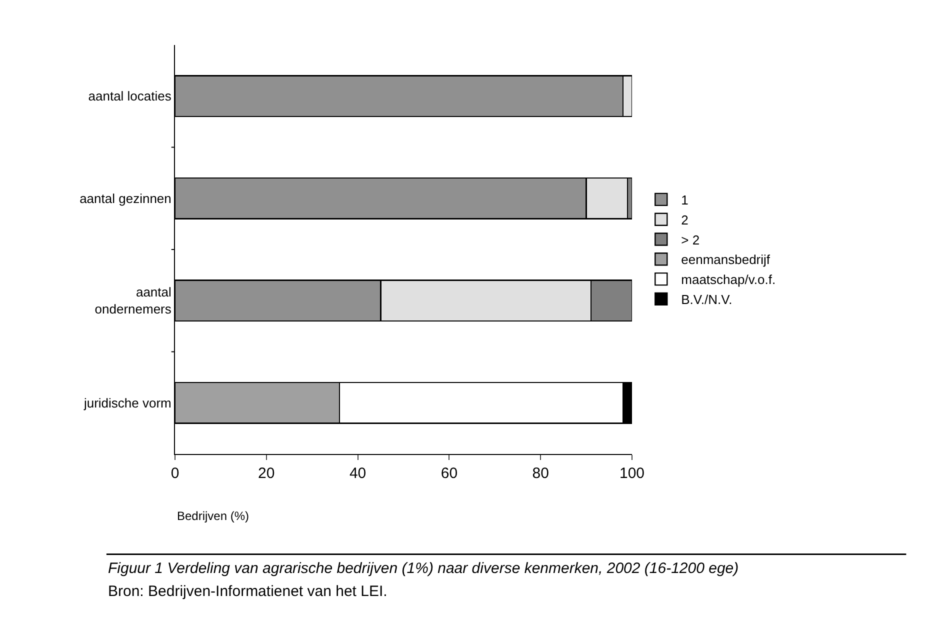 This screenshot has width=932, height=619. Describe the element at coordinates (423, 568) in the screenshot. I see `text: Figuur 1 Verdeling van agrarische bedrijven (1%) naar diverse kenmerken, 2002 (16-1200 ege)` at that location.